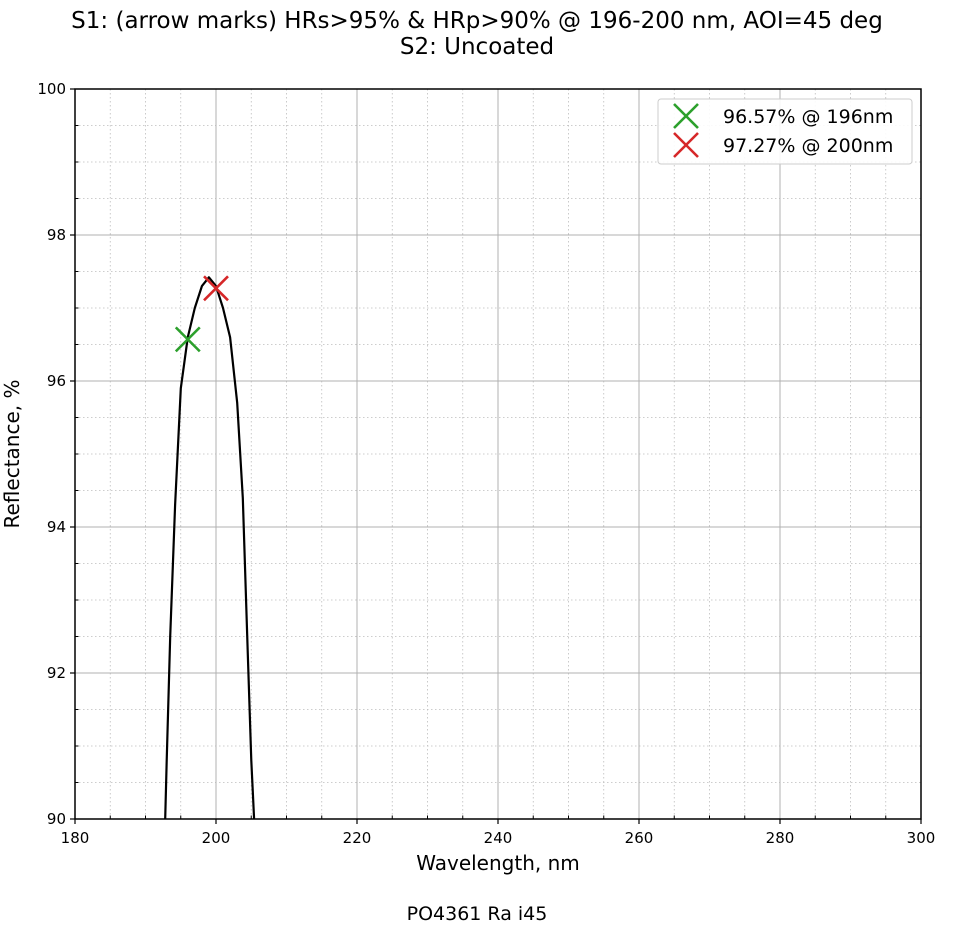  What do you see at coordinates (808, 146) in the screenshot?
I see `legend-label: 97.27% @ 200nm` at bounding box center [808, 146].